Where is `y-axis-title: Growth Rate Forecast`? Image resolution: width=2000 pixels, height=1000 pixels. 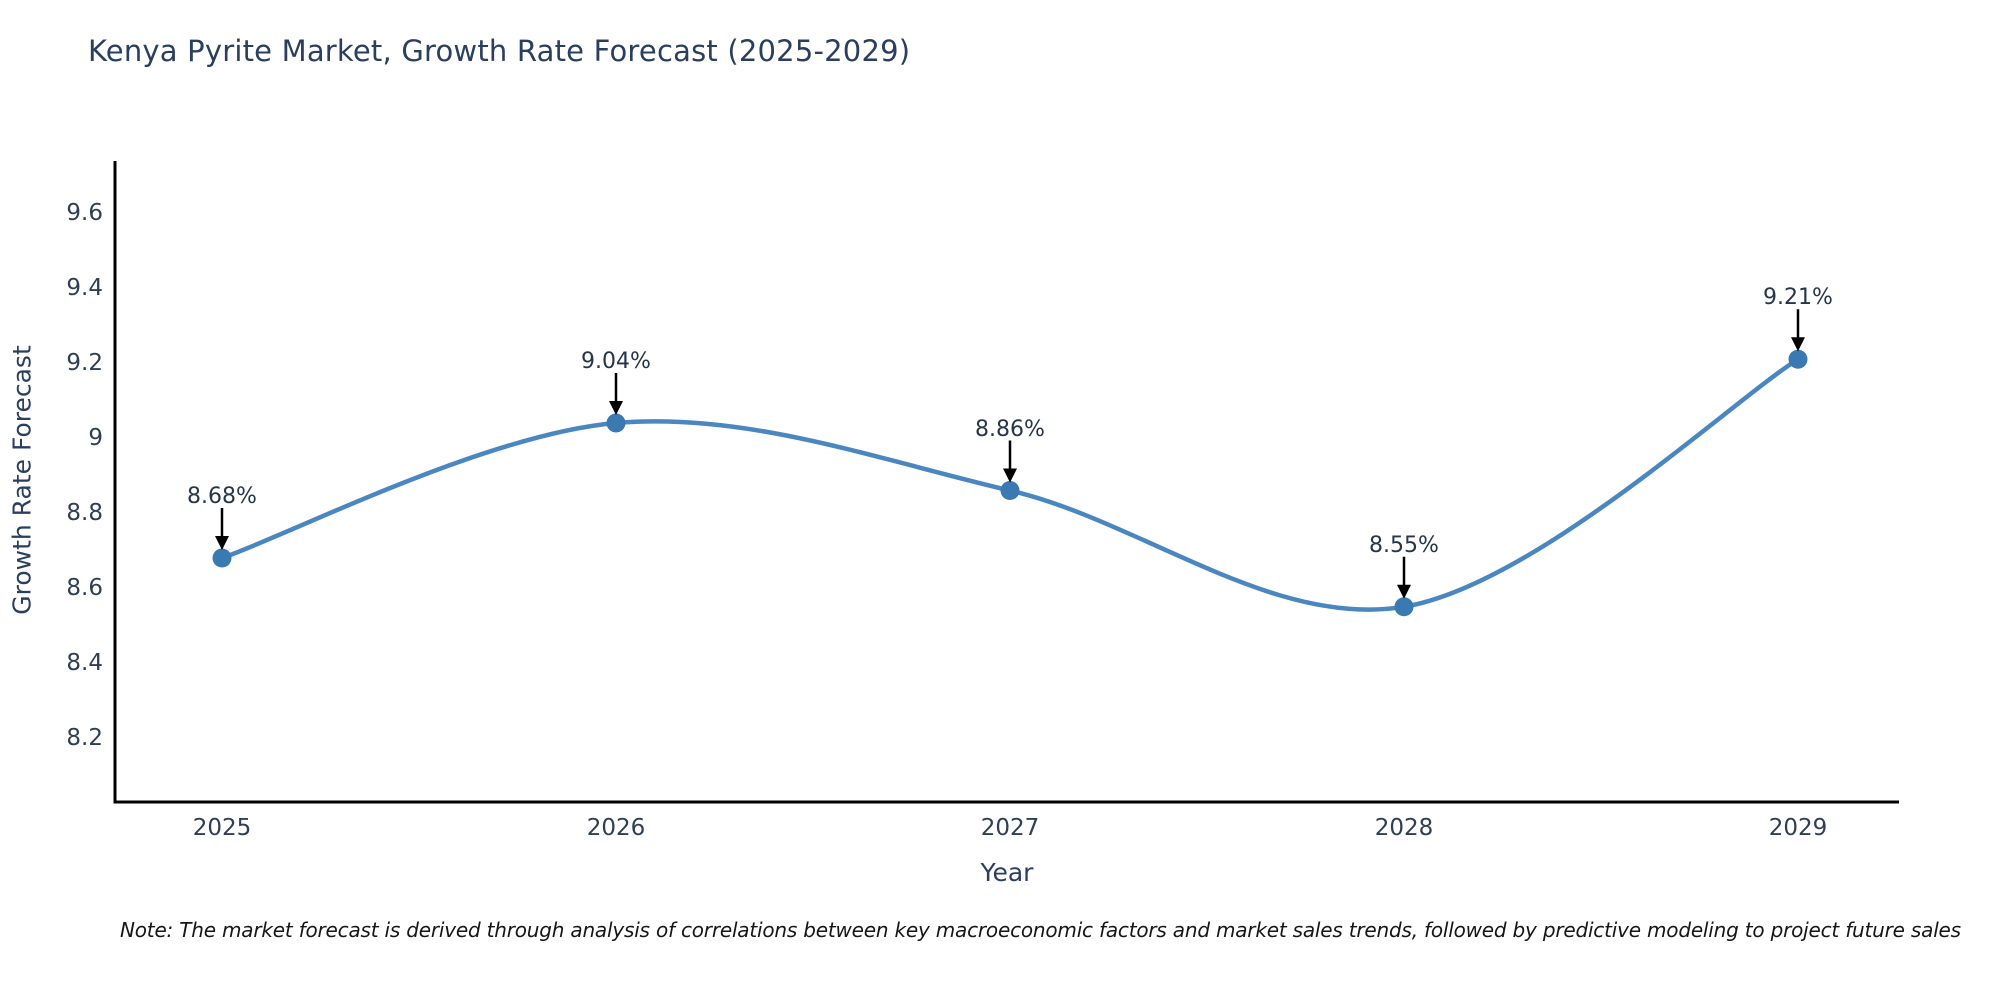
y-axis-title: Growth Rate Forecast is located at coordinates (22, 480).